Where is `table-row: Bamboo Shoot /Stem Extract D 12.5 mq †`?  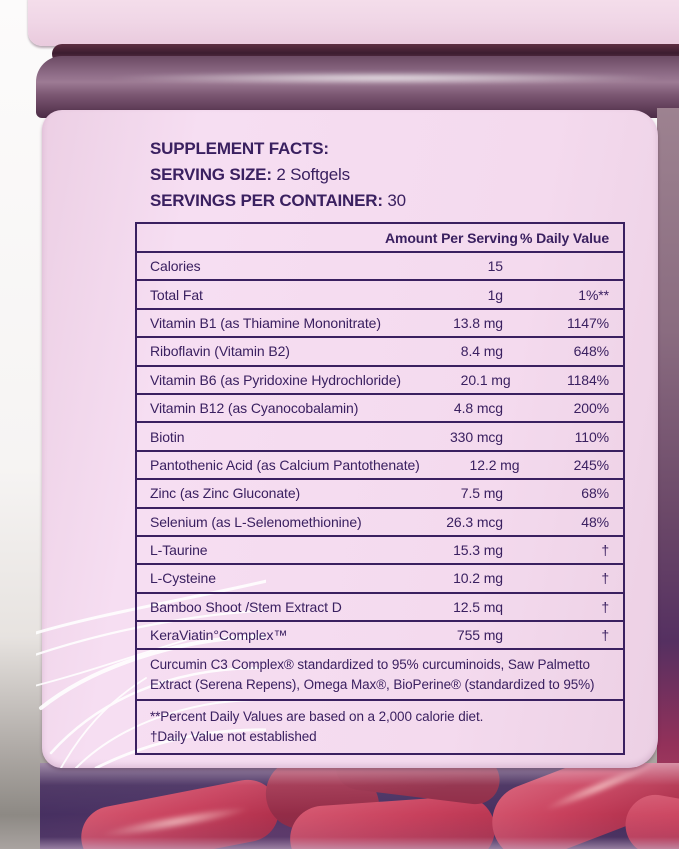
table-row: Bamboo Shoot /Stem Extract D 12.5 mq † is located at coordinates (380, 608).